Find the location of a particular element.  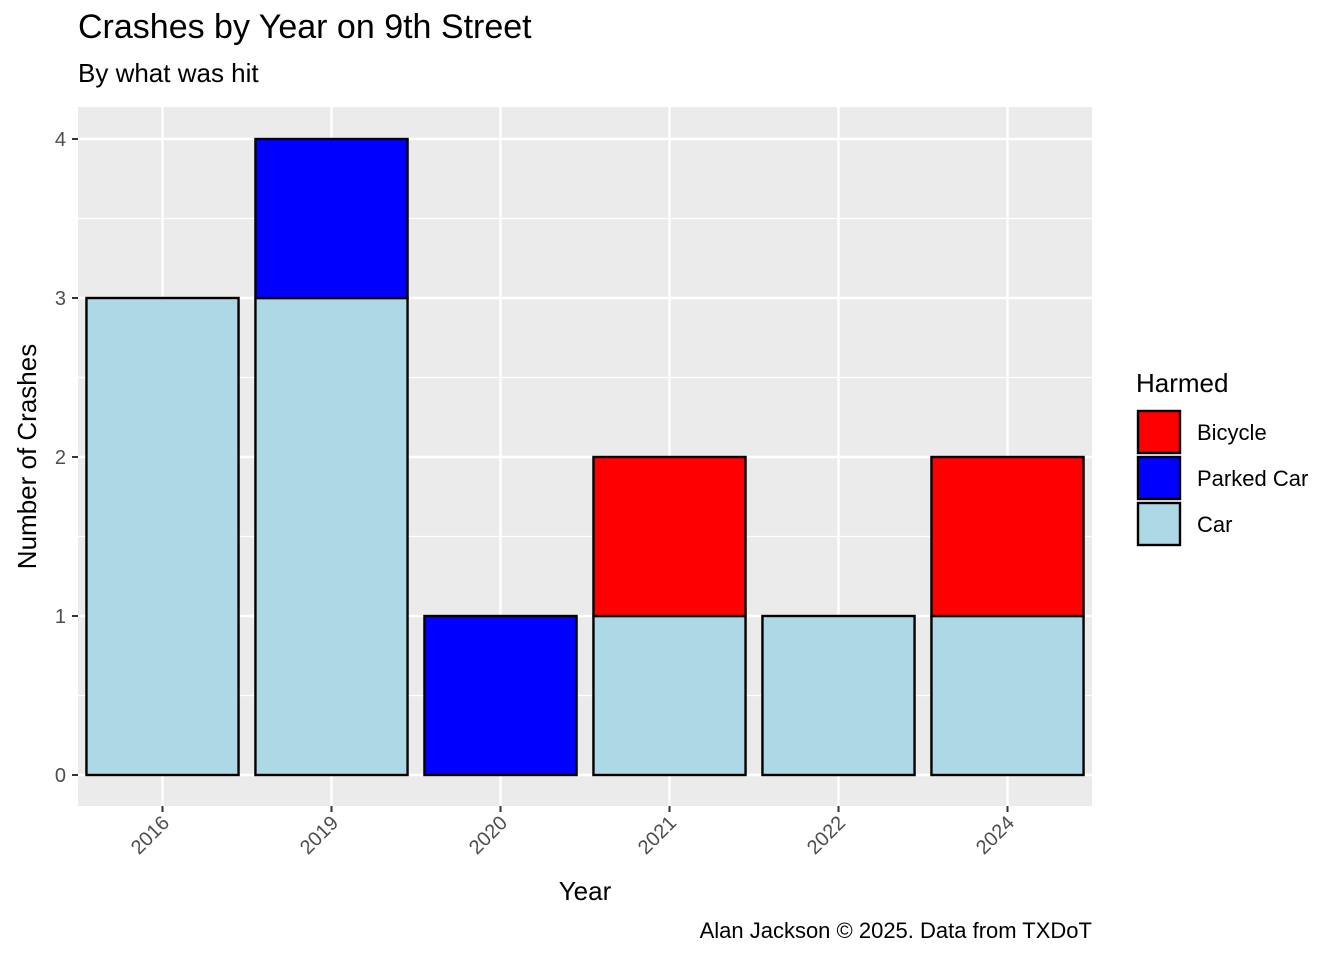

y-axis-title: Number of Crashes is located at coordinates (27, 456).